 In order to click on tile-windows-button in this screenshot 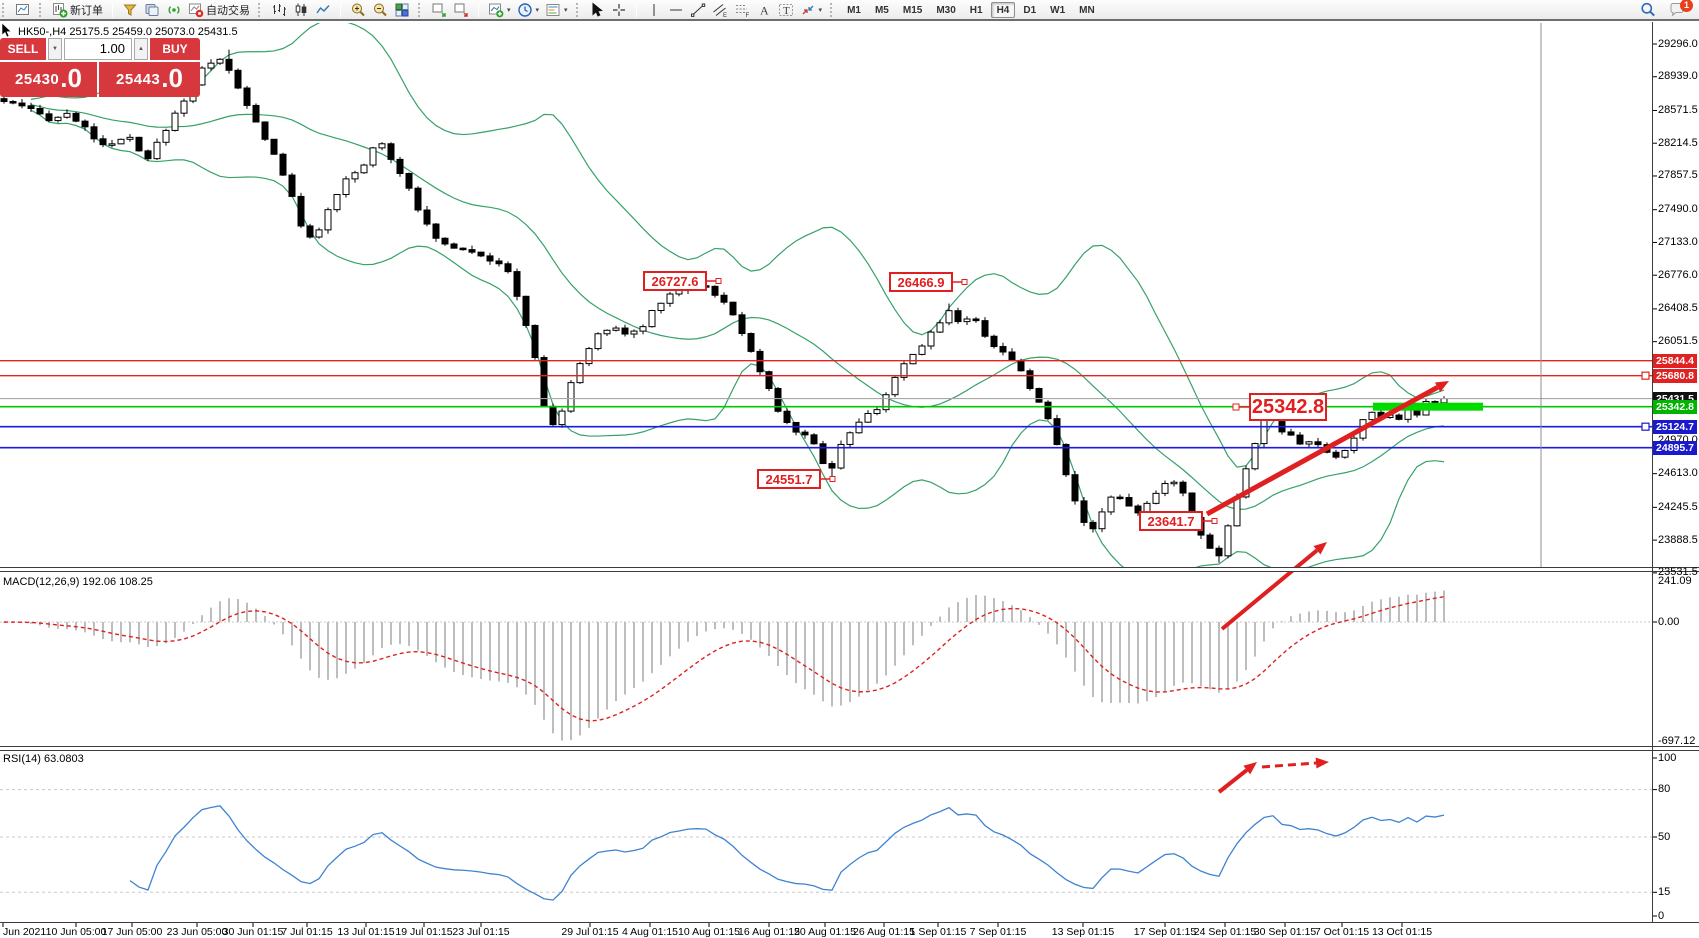, I will do `click(402, 10)`.